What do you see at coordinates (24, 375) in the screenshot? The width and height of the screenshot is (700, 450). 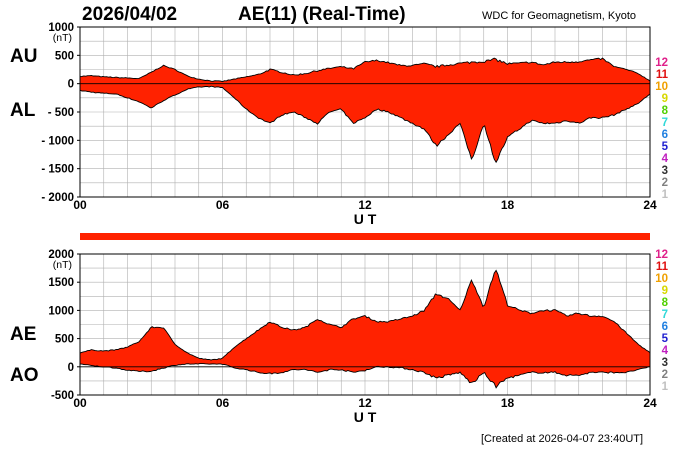 I see `series-label-ao: AO` at bounding box center [24, 375].